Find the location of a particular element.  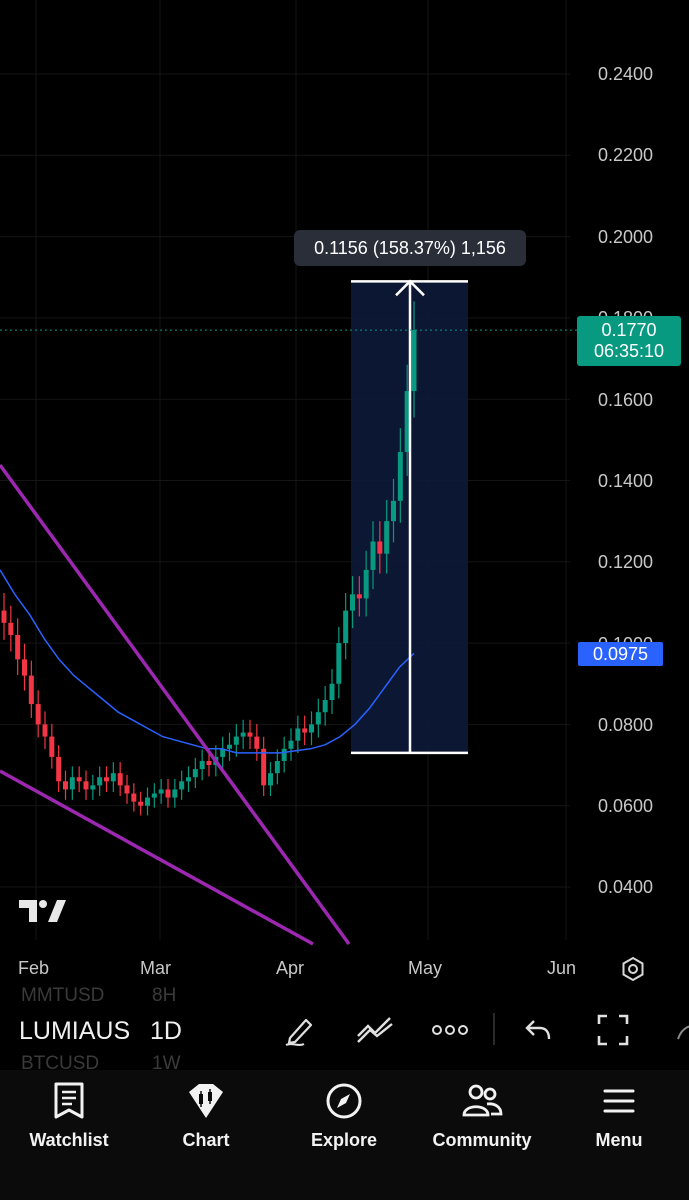

interval-selector: 1D is located at coordinates (166, 1031).